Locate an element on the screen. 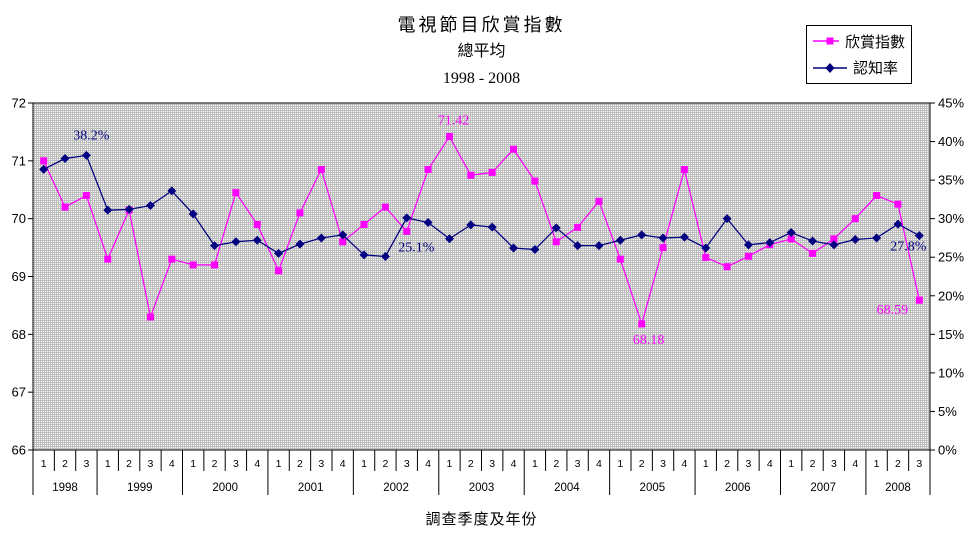 The image size is (973, 538). chart-title-sub: 總平均 is located at coordinates (481, 51).